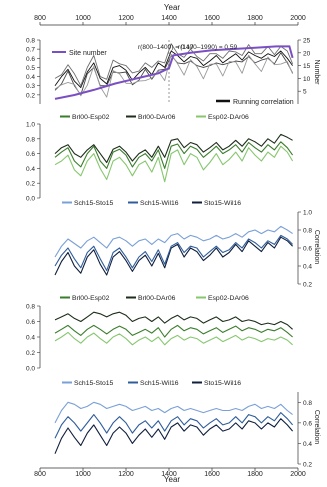  What do you see at coordinates (298, 474) in the screenshot?
I see `bottom-x-tick-label: 2000` at bounding box center [298, 474].